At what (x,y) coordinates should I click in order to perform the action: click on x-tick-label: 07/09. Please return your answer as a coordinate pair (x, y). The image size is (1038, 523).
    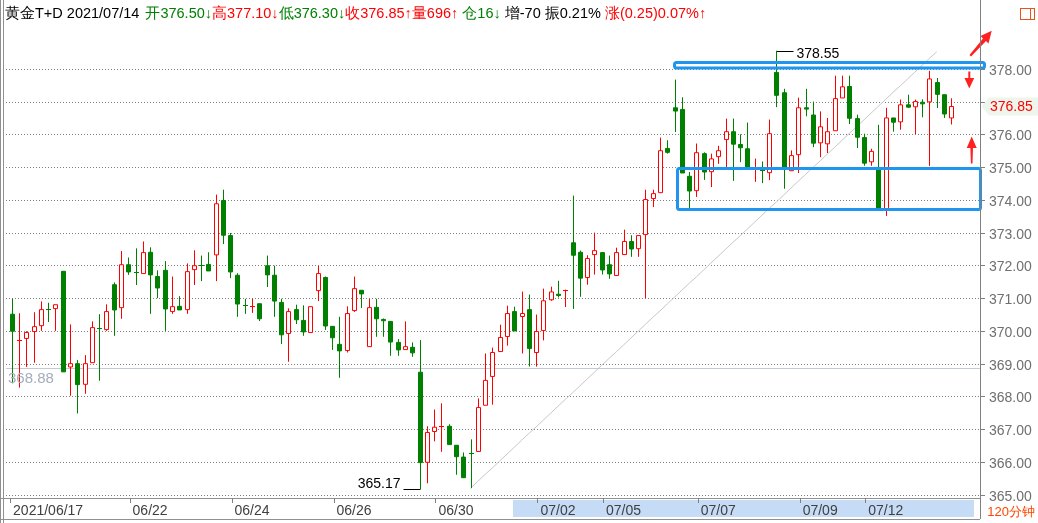
    Looking at the image, I should click on (820, 510).